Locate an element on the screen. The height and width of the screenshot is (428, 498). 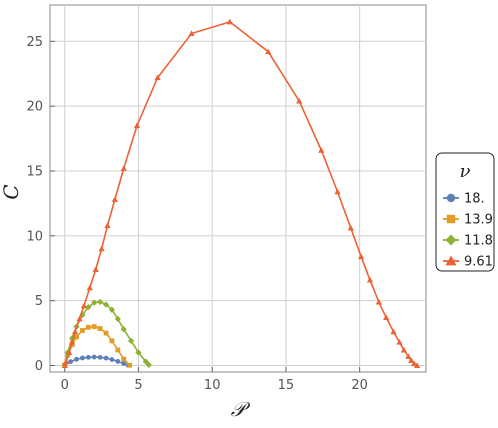
y-tick-label: 25 is located at coordinates (34, 42).